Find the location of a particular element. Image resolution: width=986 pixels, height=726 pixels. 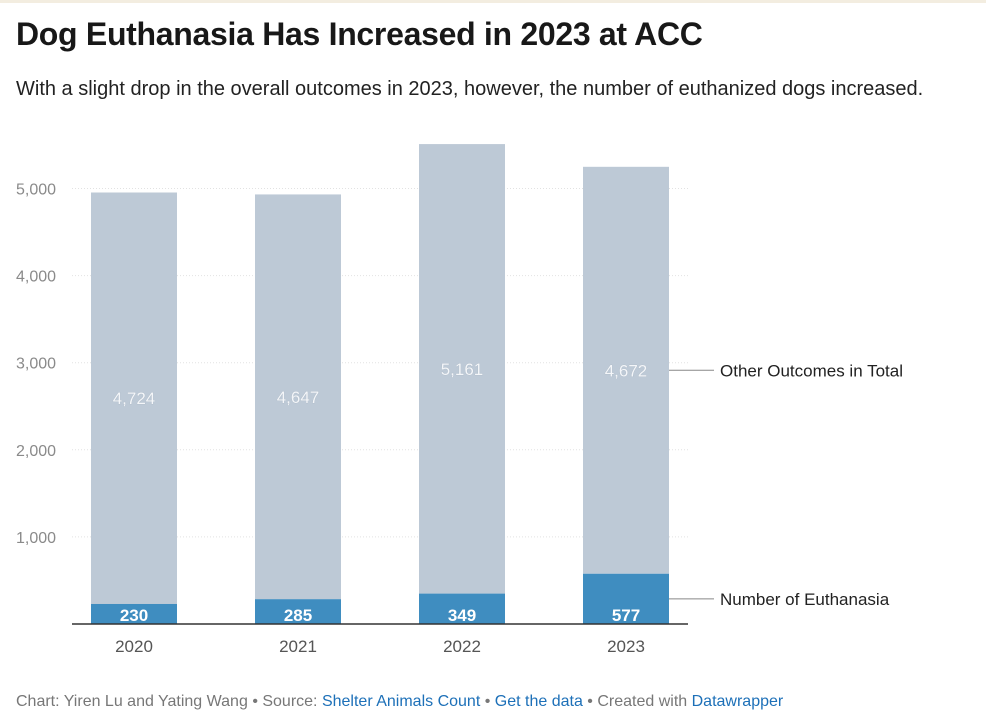

label-other-outcomes: 4,647 is located at coordinates (298, 397).